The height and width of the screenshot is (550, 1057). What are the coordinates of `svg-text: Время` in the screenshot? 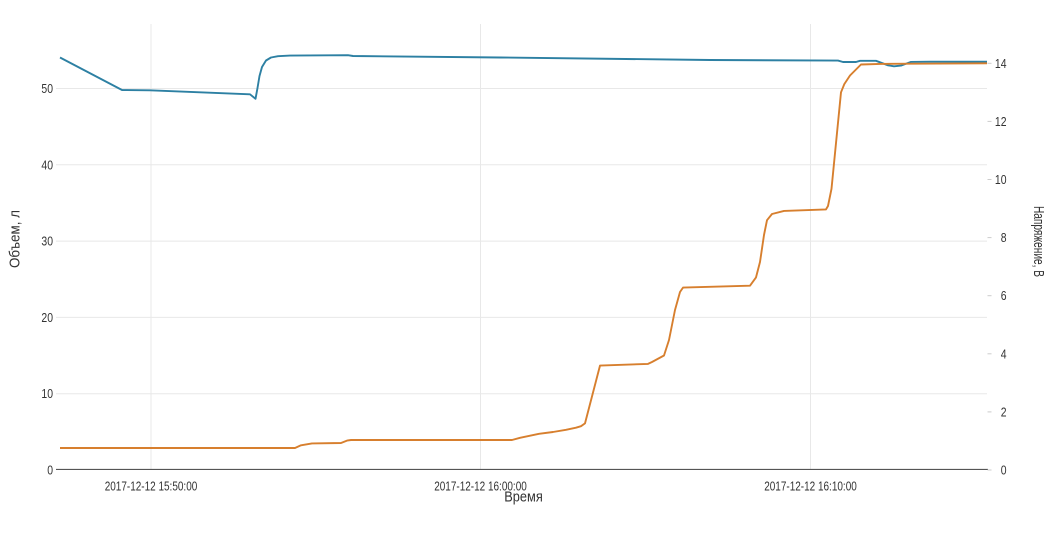 It's located at (523, 497).